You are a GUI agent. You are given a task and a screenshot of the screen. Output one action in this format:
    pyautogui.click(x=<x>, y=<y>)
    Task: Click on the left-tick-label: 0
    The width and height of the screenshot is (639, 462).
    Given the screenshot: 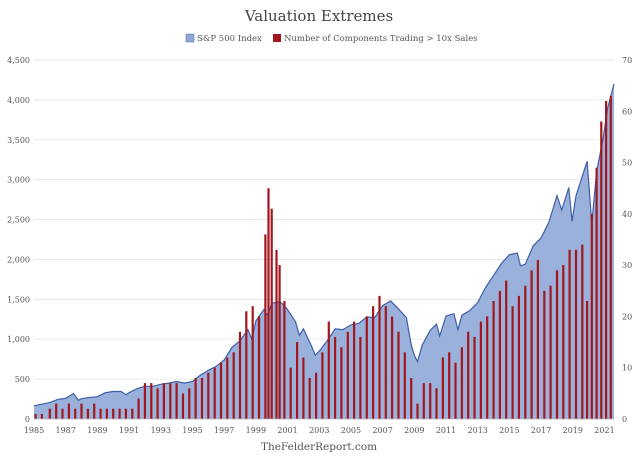 What is the action you would take?
    pyautogui.click(x=27, y=419)
    